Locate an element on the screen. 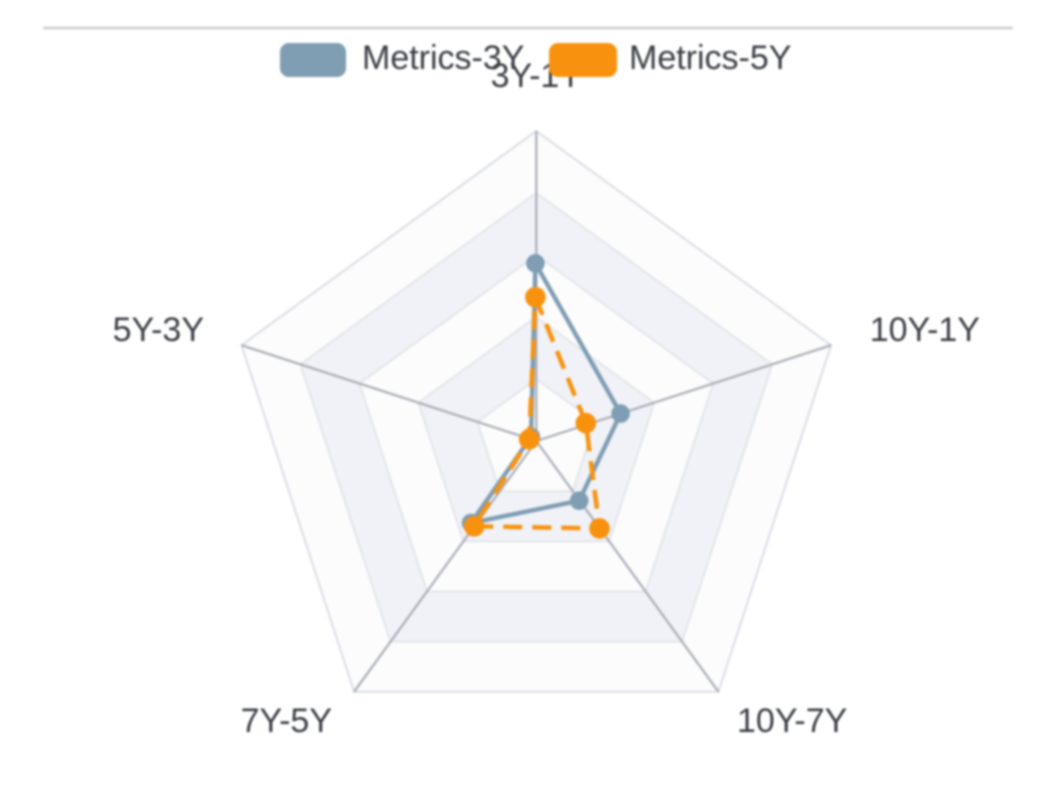 The height and width of the screenshot is (811, 1060). svg-text: 10Y-1Y is located at coordinates (925, 330).